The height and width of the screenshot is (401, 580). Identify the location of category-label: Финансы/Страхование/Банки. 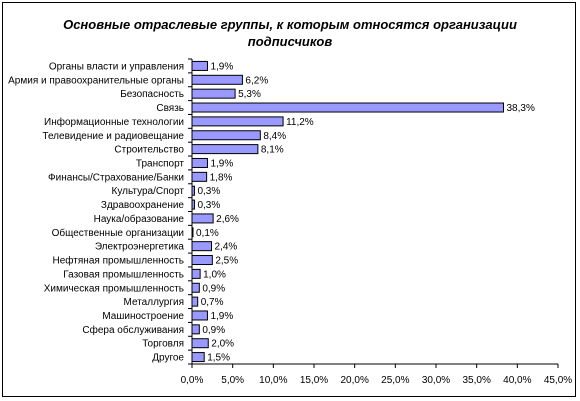
(116, 177).